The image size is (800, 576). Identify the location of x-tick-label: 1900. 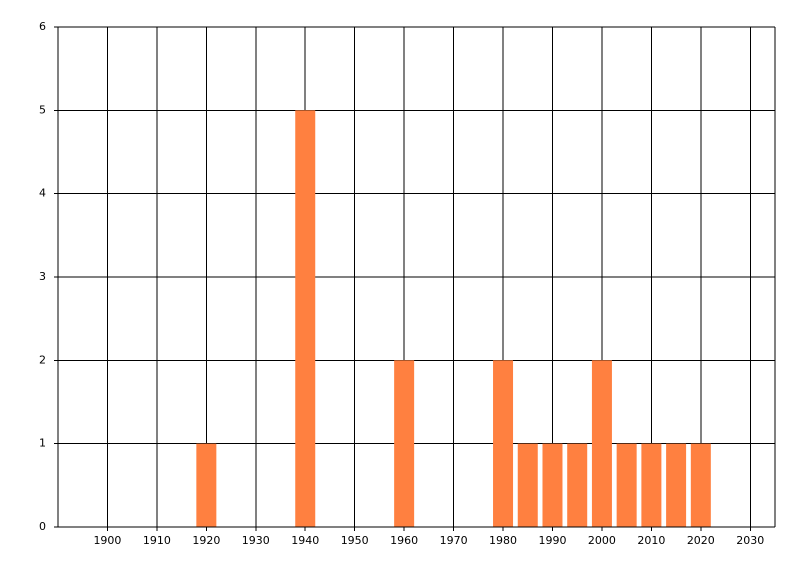
(107, 540).